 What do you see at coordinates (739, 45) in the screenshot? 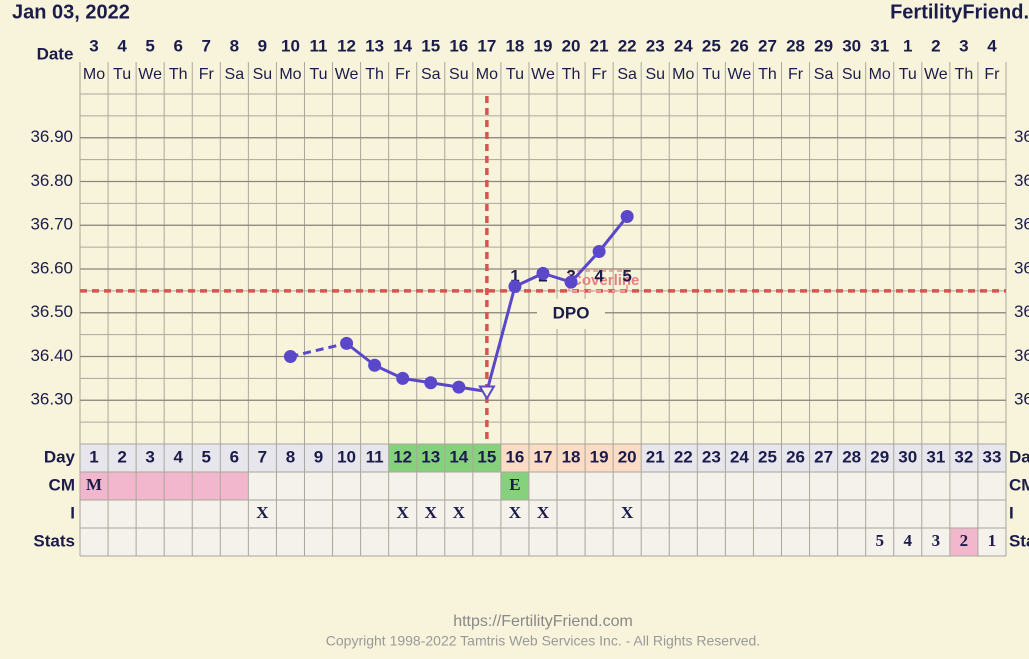
I see `date-label: 26` at bounding box center [739, 45].